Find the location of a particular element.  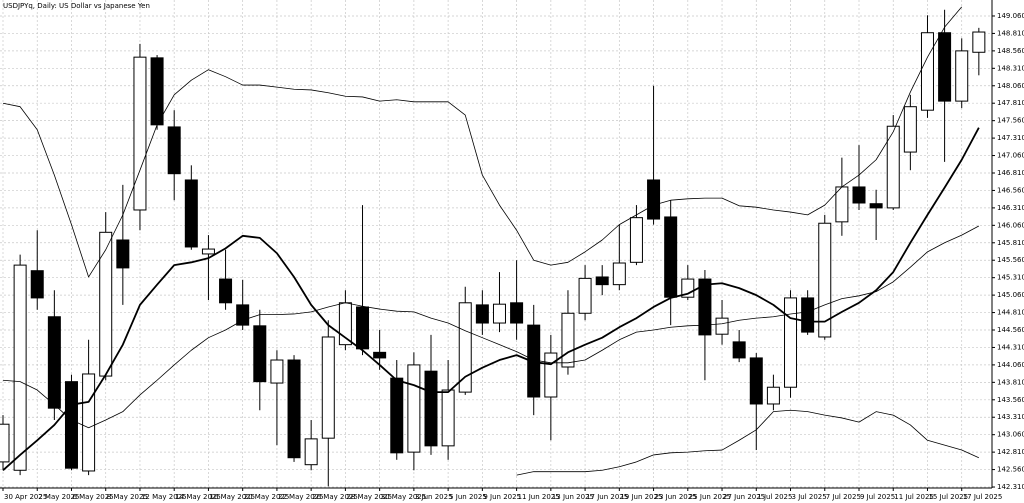

x-tick-label: 3 Jul 2025 is located at coordinates (809, 497).